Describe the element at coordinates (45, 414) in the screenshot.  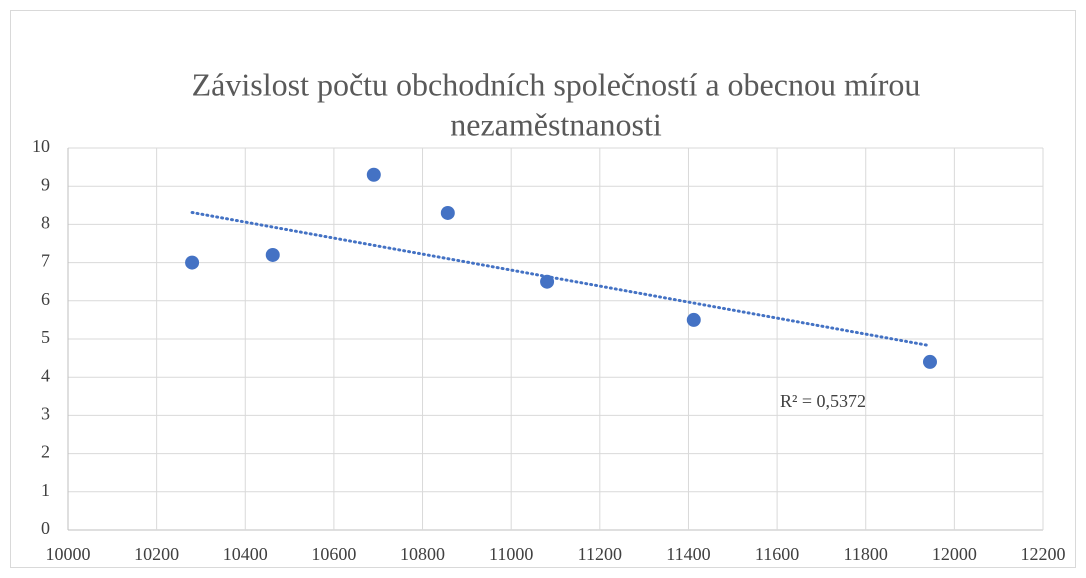
I see `y-tick-label: 3` at that location.